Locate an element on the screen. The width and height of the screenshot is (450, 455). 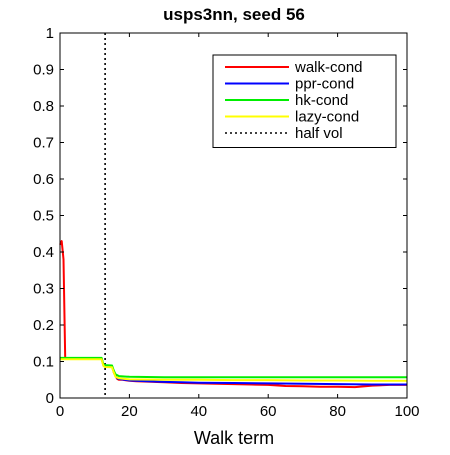
x-tick-label: 80 is located at coordinates (337, 411).